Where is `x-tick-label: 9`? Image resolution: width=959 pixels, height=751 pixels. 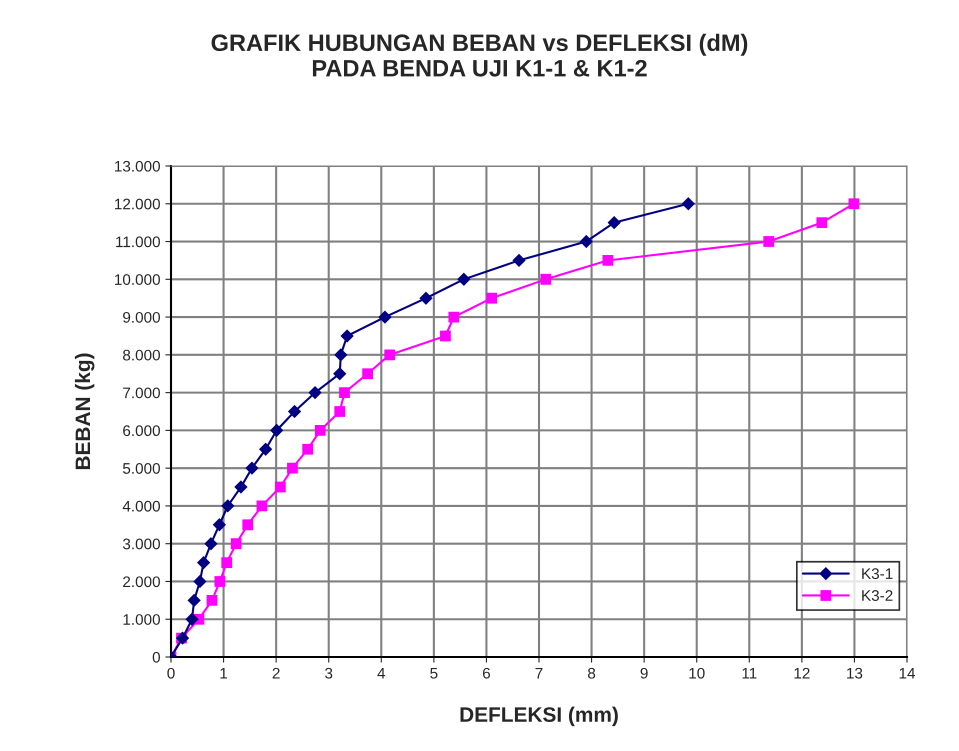
x-tick-label: 9 is located at coordinates (644, 673).